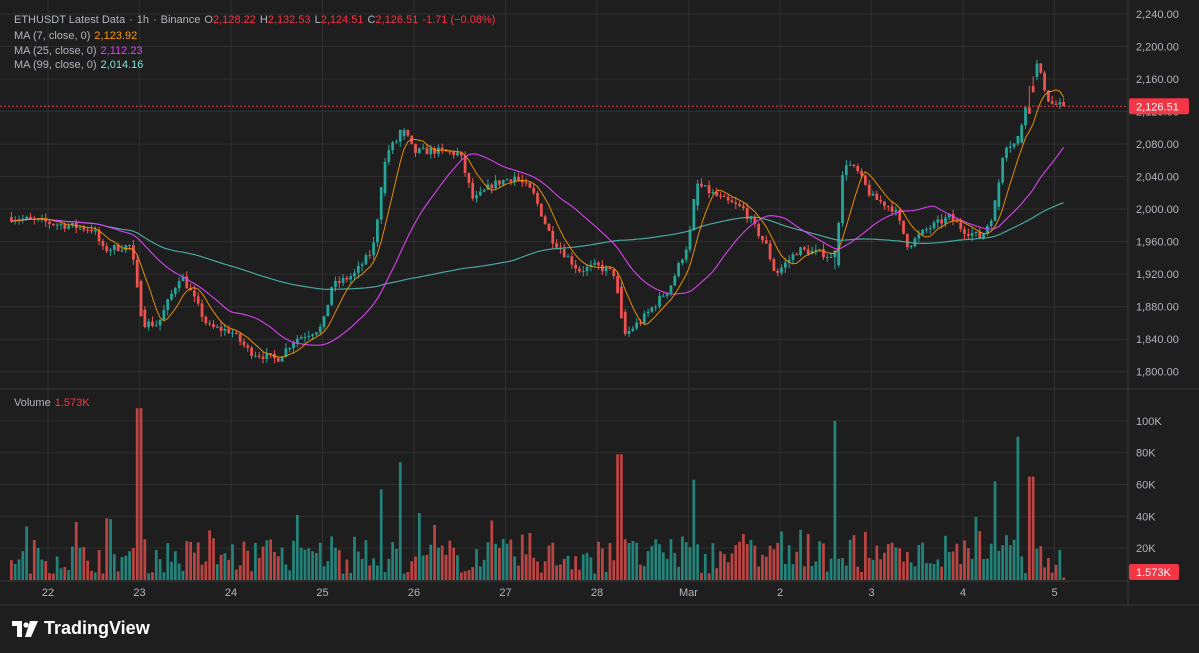  I want to click on time-tick-label: 24, so click(231, 593).